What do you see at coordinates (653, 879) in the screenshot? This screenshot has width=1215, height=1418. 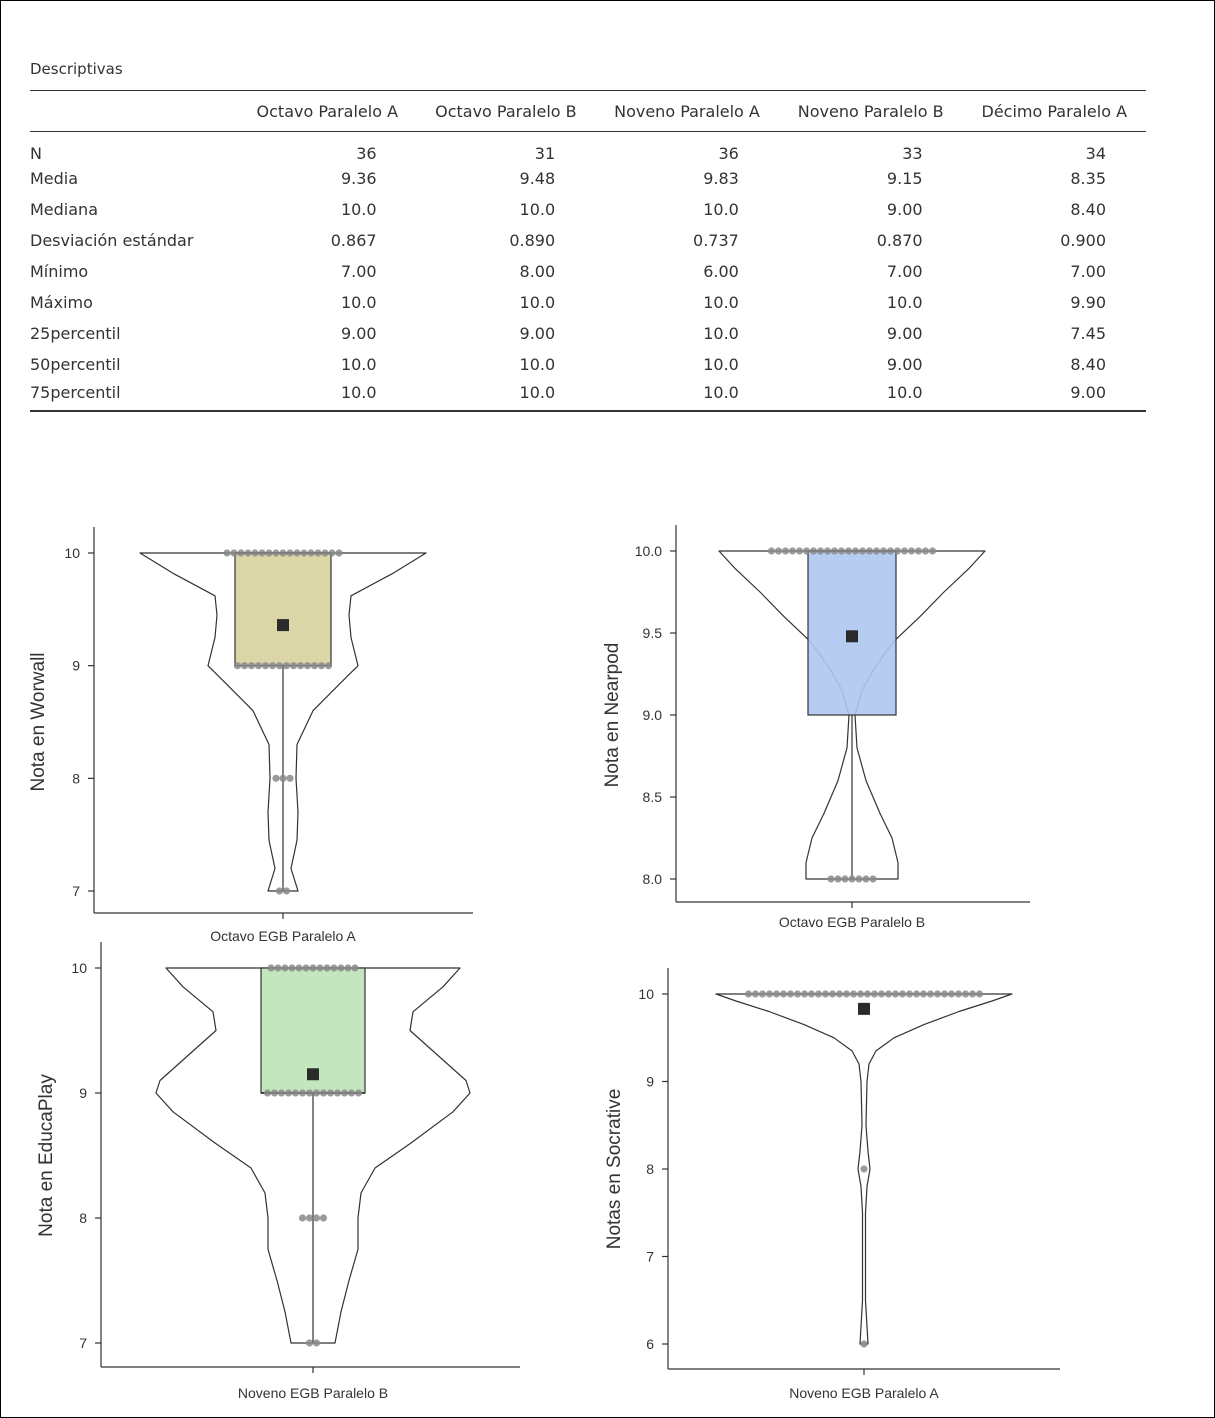 I see `y-tick-label: 8.0` at bounding box center [653, 879].